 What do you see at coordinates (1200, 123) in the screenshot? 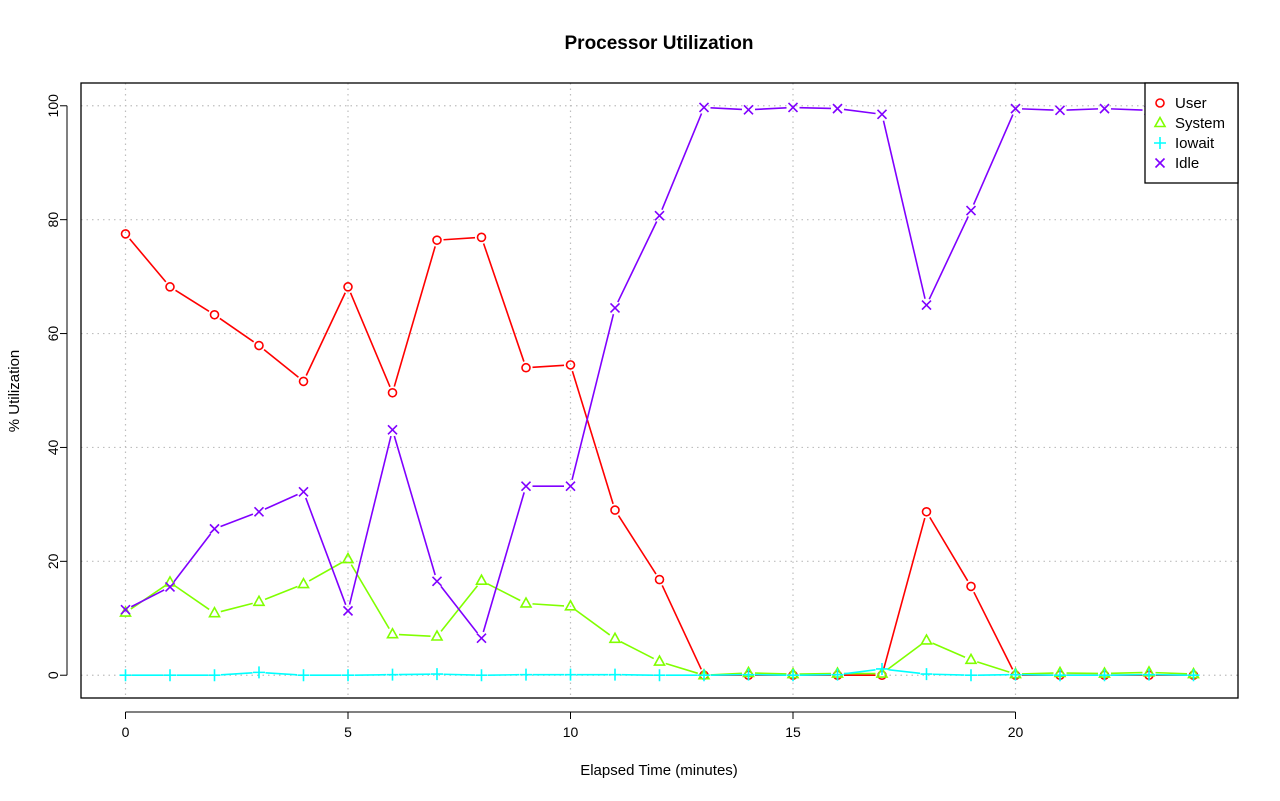
I see `legend-label-system: System` at bounding box center [1200, 123].